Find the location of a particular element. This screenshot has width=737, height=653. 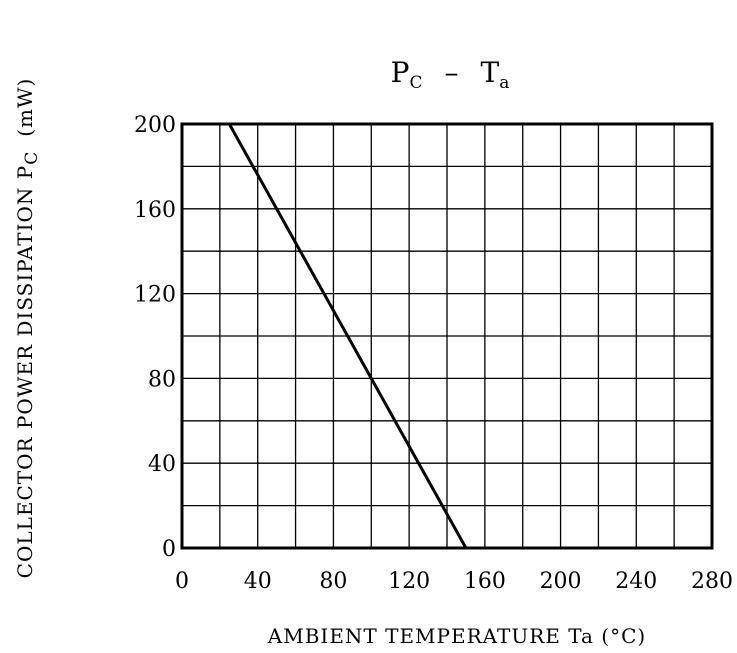

y-axis-label: COLLECTOR POWER DISSIPATION PC(mW) is located at coordinates (27, 328).